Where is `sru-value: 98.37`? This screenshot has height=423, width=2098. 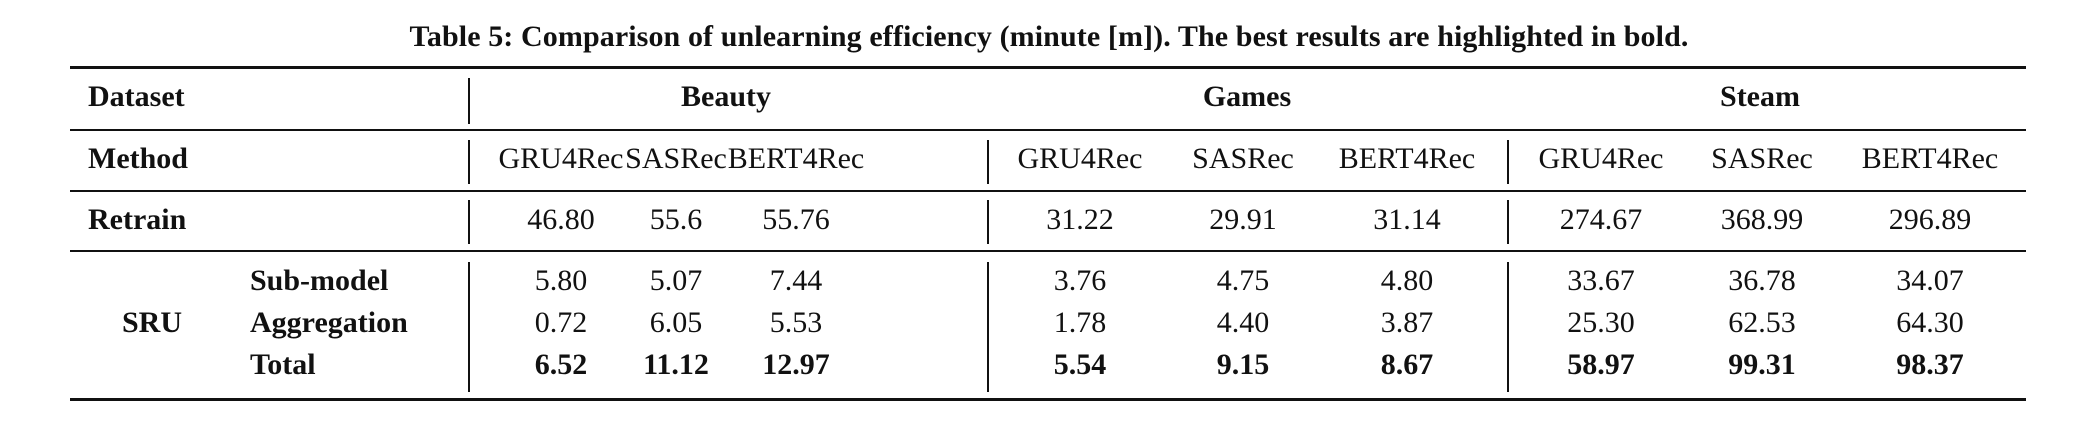 sru-value: 98.37 is located at coordinates (1930, 364).